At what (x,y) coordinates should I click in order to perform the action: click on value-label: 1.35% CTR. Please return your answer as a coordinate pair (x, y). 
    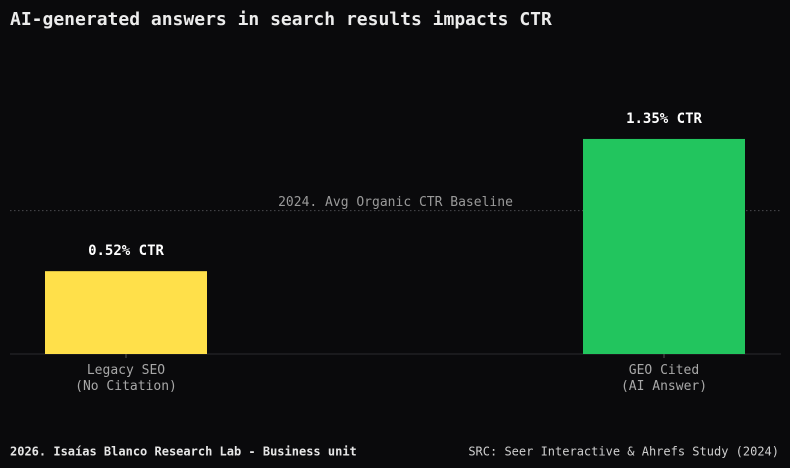
    Looking at the image, I should click on (664, 119).